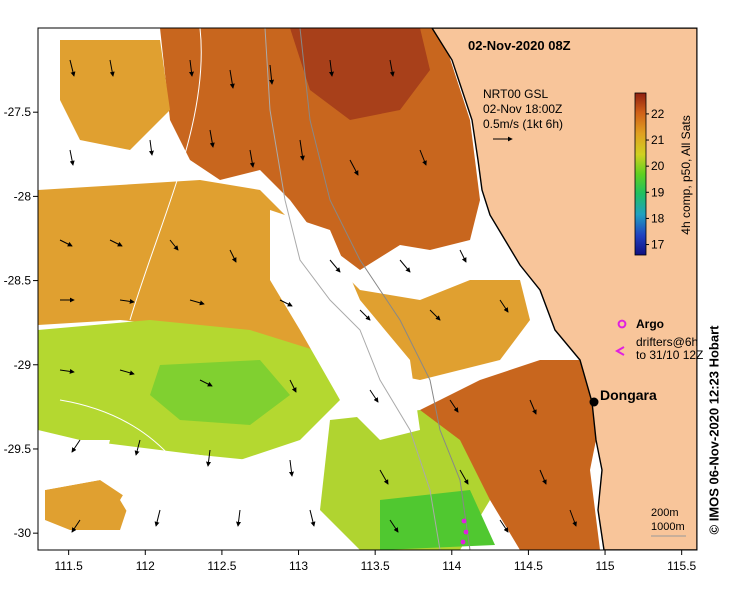 The height and width of the screenshot is (592, 739). What do you see at coordinates (594, 402) in the screenshot?
I see `dongara-marker` at bounding box center [594, 402].